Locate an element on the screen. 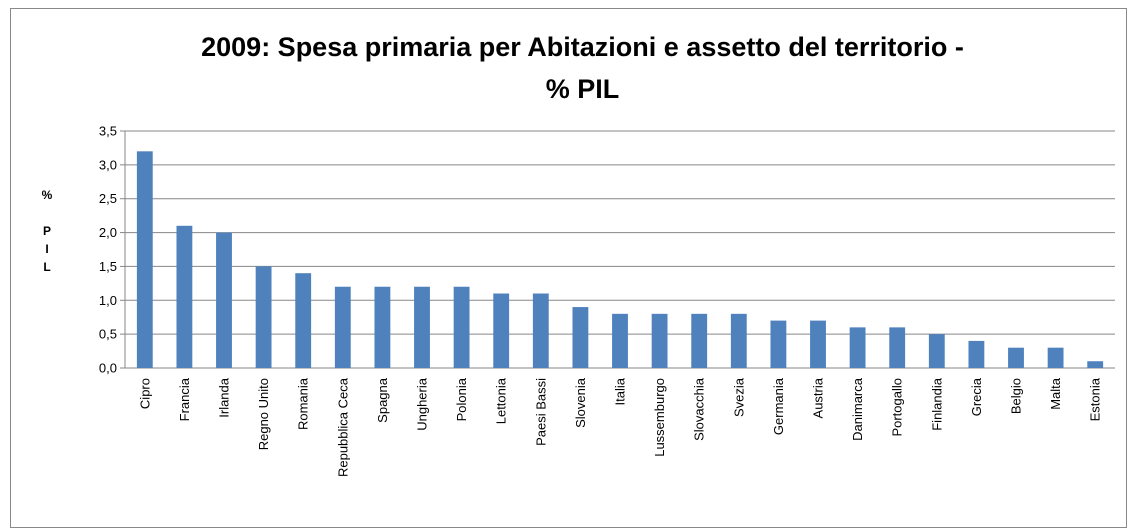 This screenshot has width=1128, height=529. x-tick-label: Regno Unito is located at coordinates (263, 414).